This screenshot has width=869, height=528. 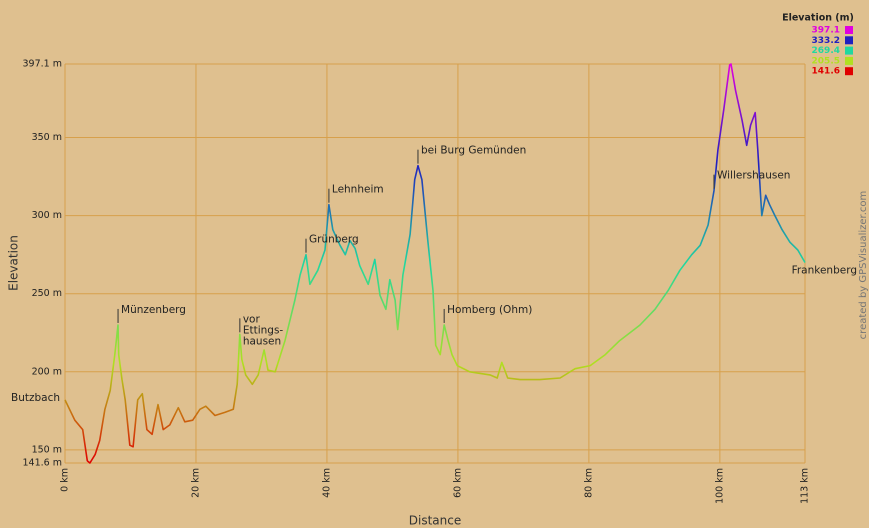 I want to click on credit: created by GPSVisualizer.com, so click(x=863, y=265).